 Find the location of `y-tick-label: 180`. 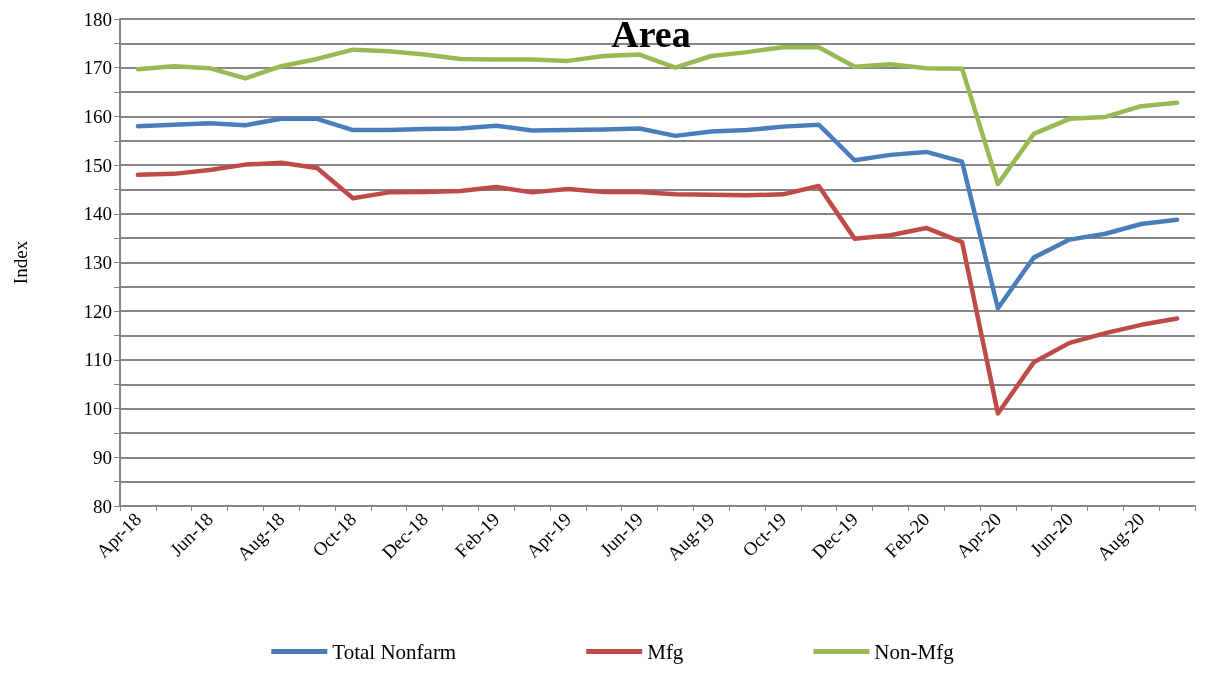

y-tick-label: 180 is located at coordinates (97, 19).